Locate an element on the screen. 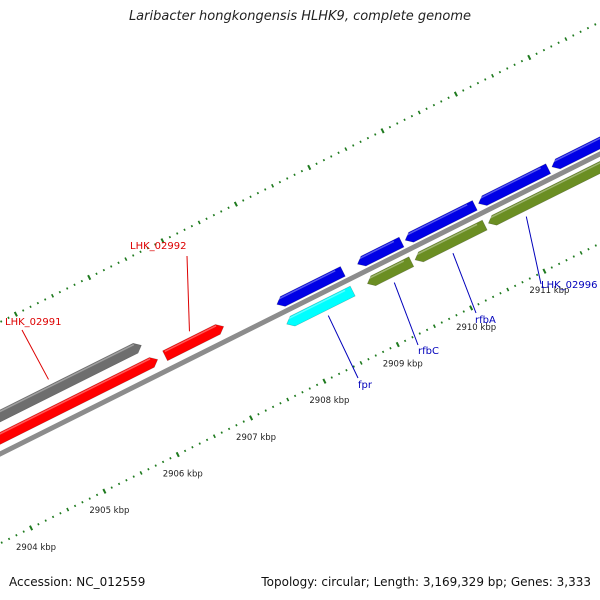 Image resolution: width=600 pixels, height=600 pixels. feature-f_blue_end is located at coordinates (575, 153).